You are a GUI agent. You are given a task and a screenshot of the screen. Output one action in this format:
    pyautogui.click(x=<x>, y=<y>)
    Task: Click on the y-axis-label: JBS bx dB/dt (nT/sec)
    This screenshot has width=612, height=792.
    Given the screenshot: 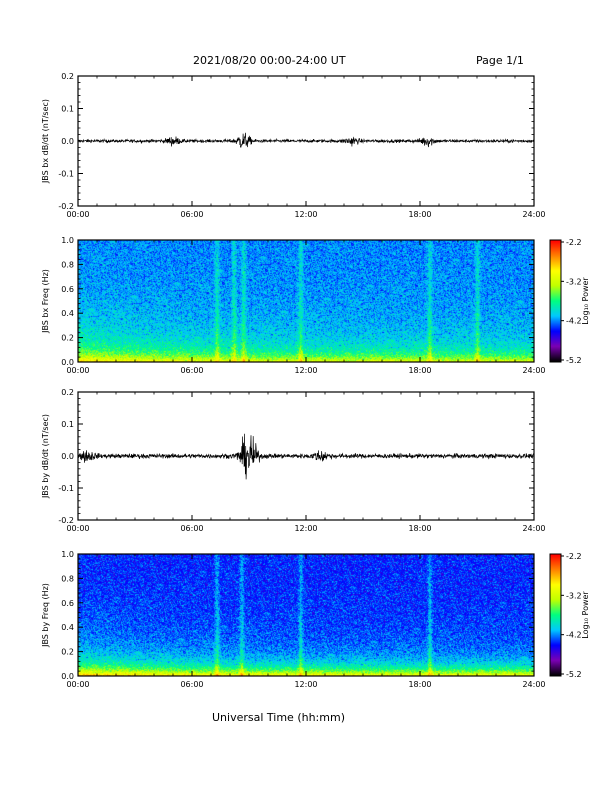 What is the action you would take?
    pyautogui.click(x=45, y=141)
    